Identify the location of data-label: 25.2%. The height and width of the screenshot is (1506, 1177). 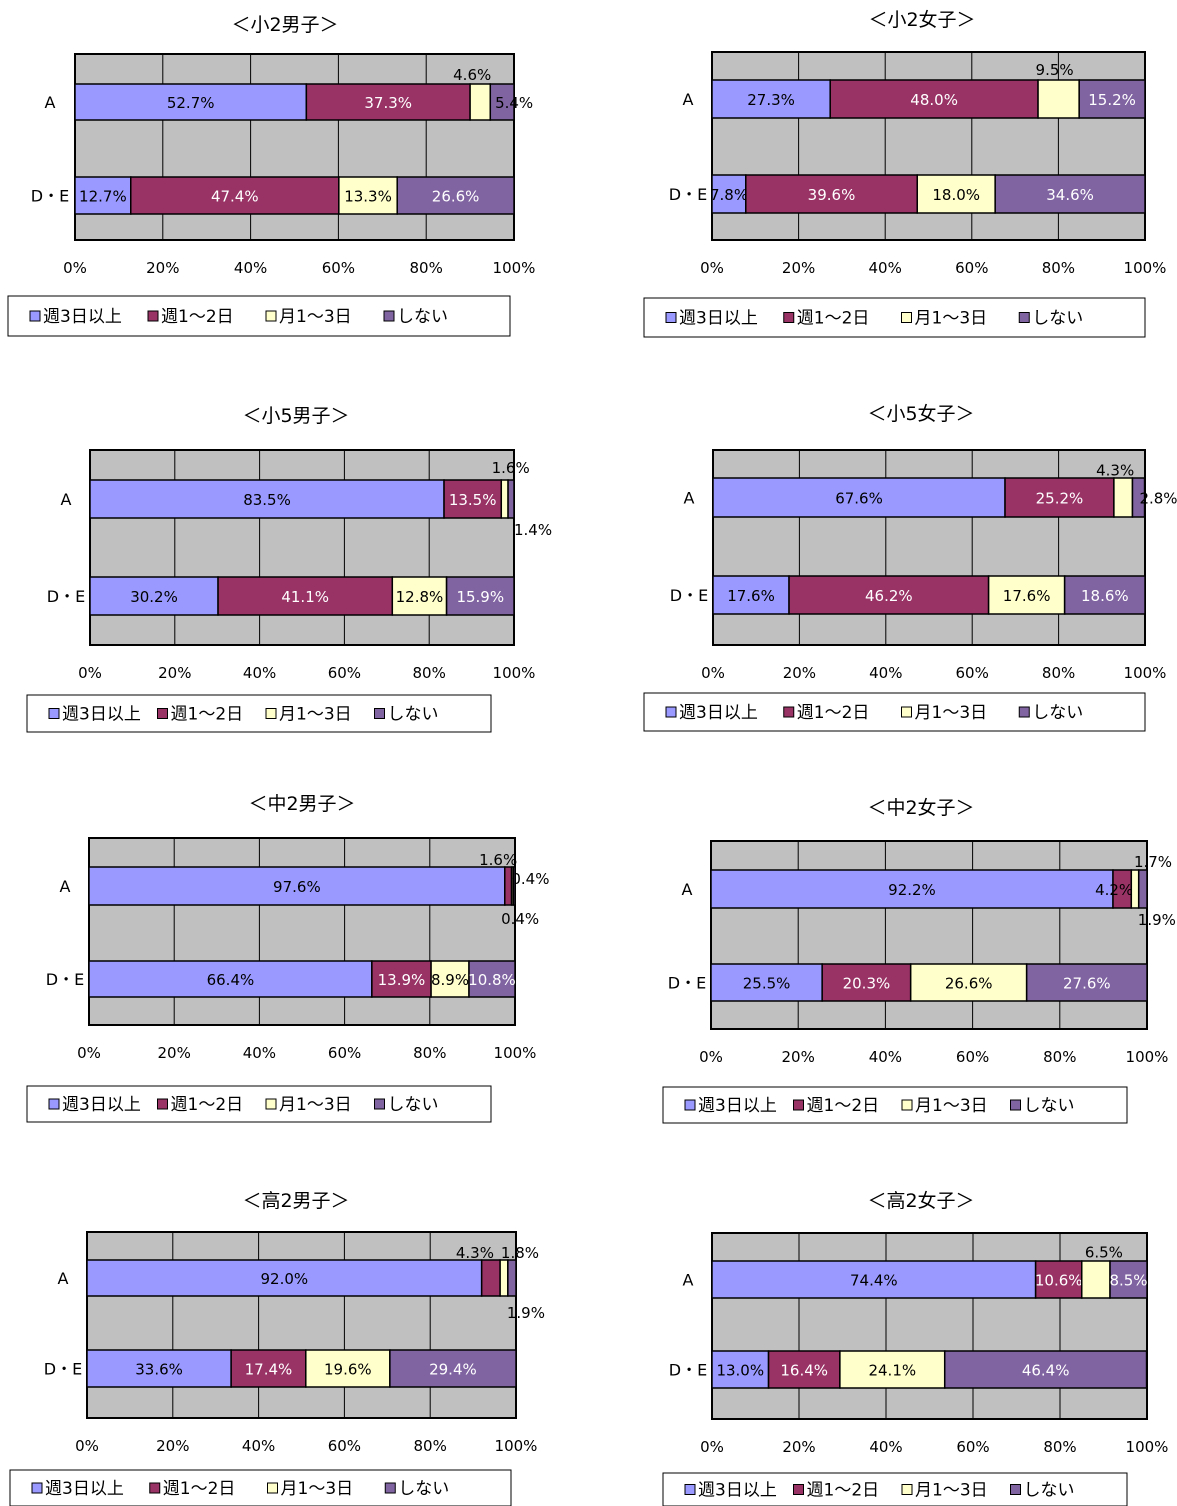
(1060, 499).